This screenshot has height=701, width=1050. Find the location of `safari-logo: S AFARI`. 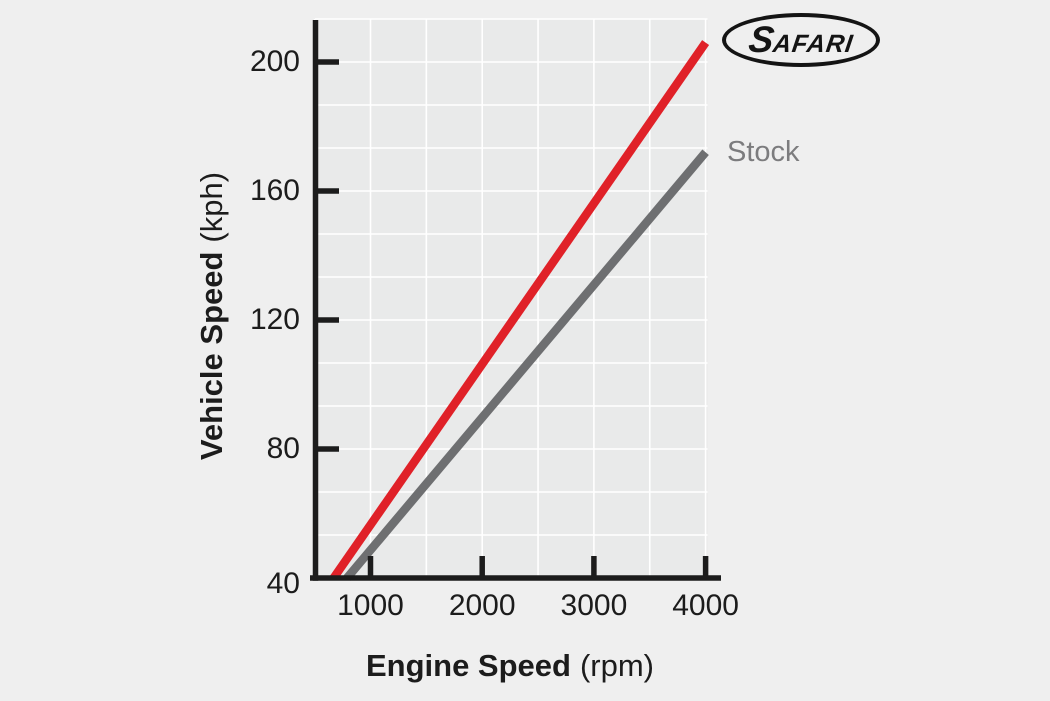

safari-logo: S AFARI is located at coordinates (801, 40).